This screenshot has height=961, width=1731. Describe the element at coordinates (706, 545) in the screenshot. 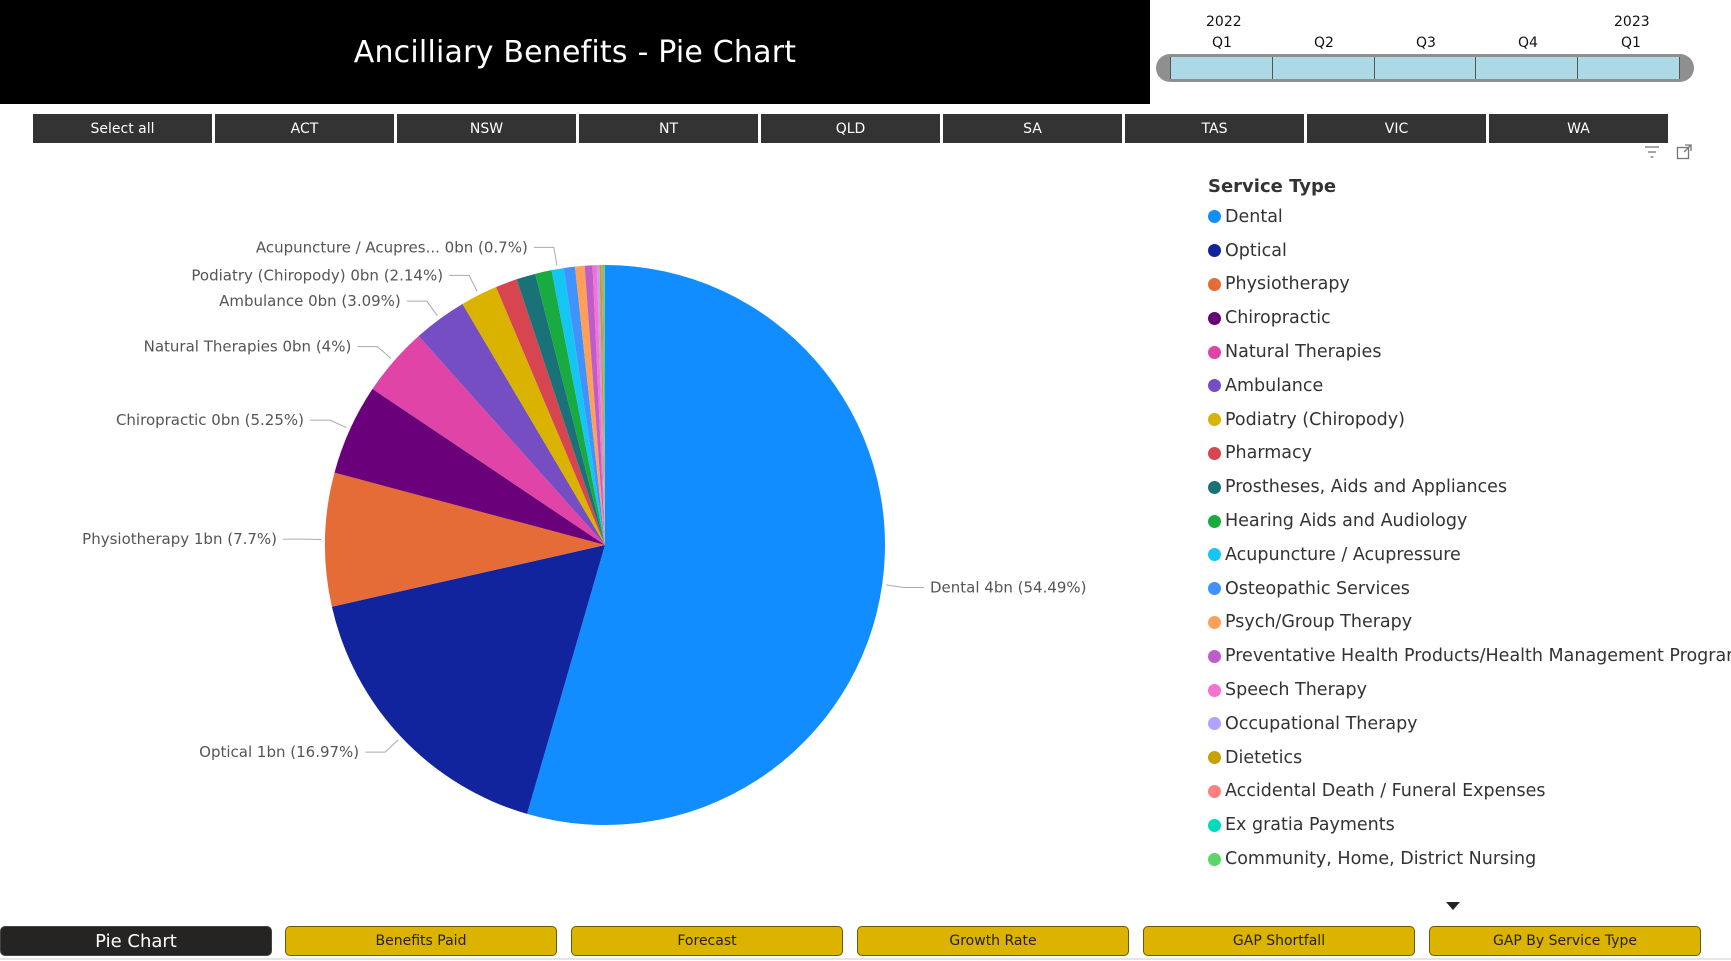

I see `pie-slice-dental` at that location.